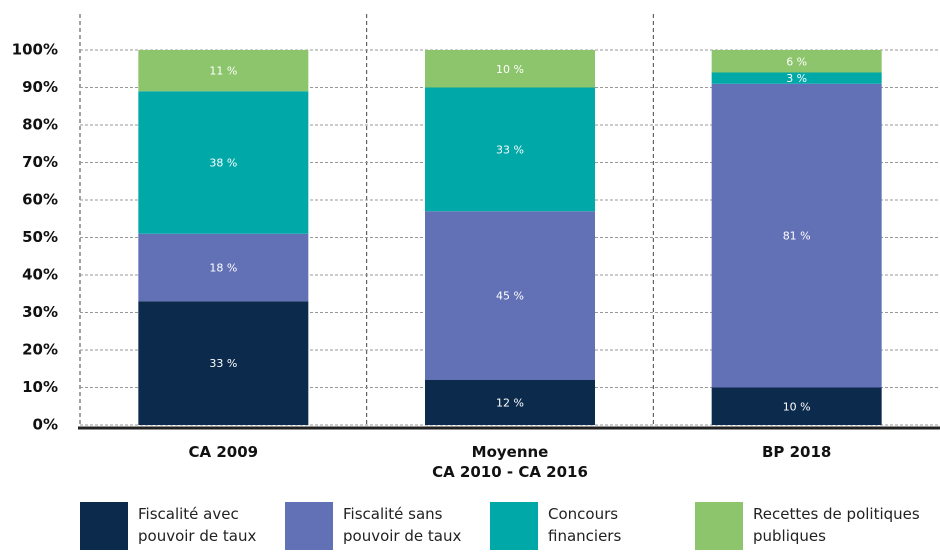 Image resolution: width=940 pixels, height=552 pixels. I want to click on legend-item: Recettes de politiques publiques, so click(814, 527).